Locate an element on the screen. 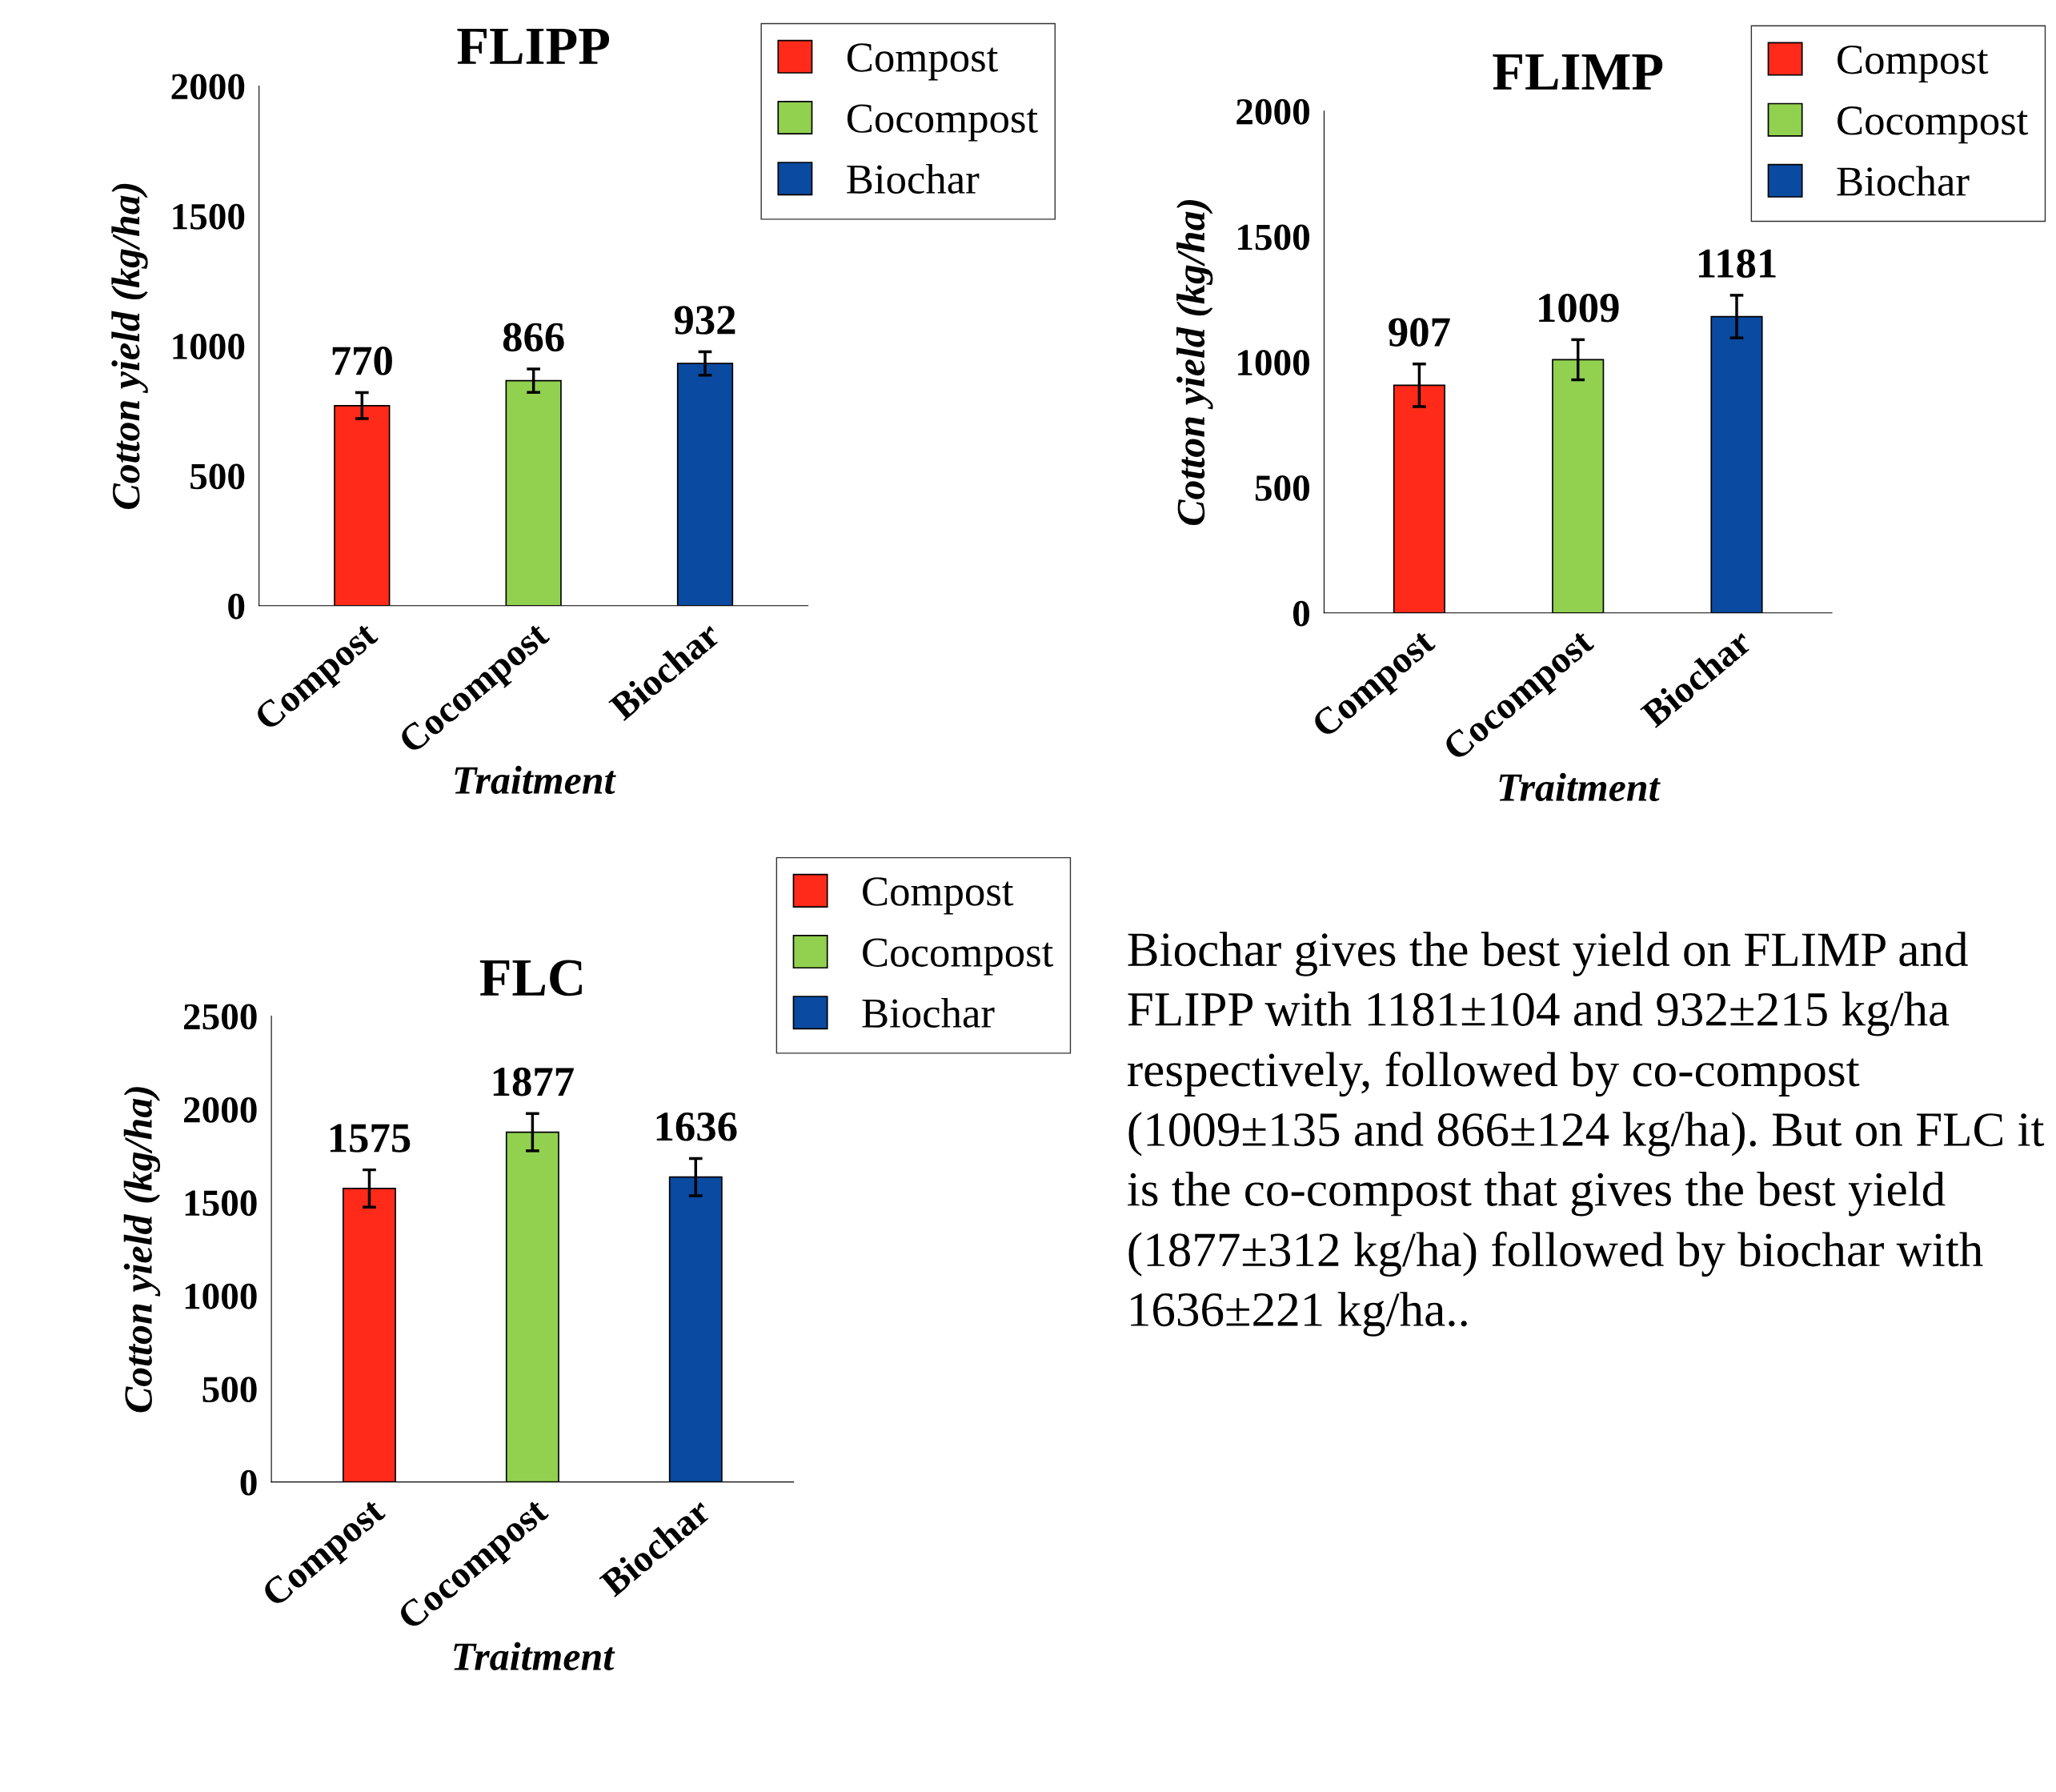  data-label: 932 is located at coordinates (704, 320).